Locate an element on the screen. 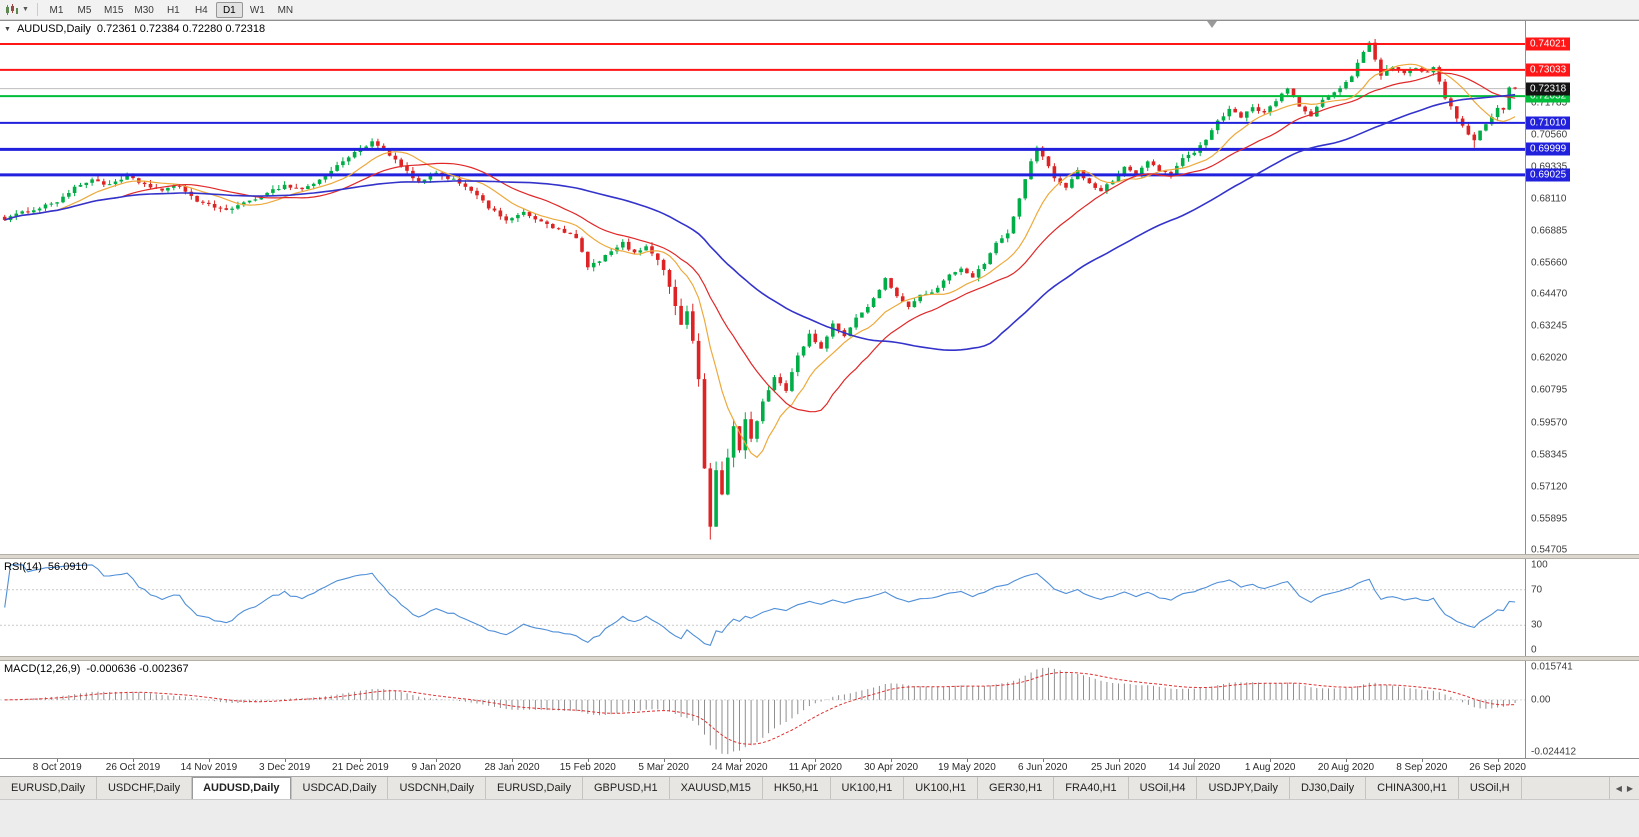  price-axis-tick: 0.58345 is located at coordinates (1549, 455).